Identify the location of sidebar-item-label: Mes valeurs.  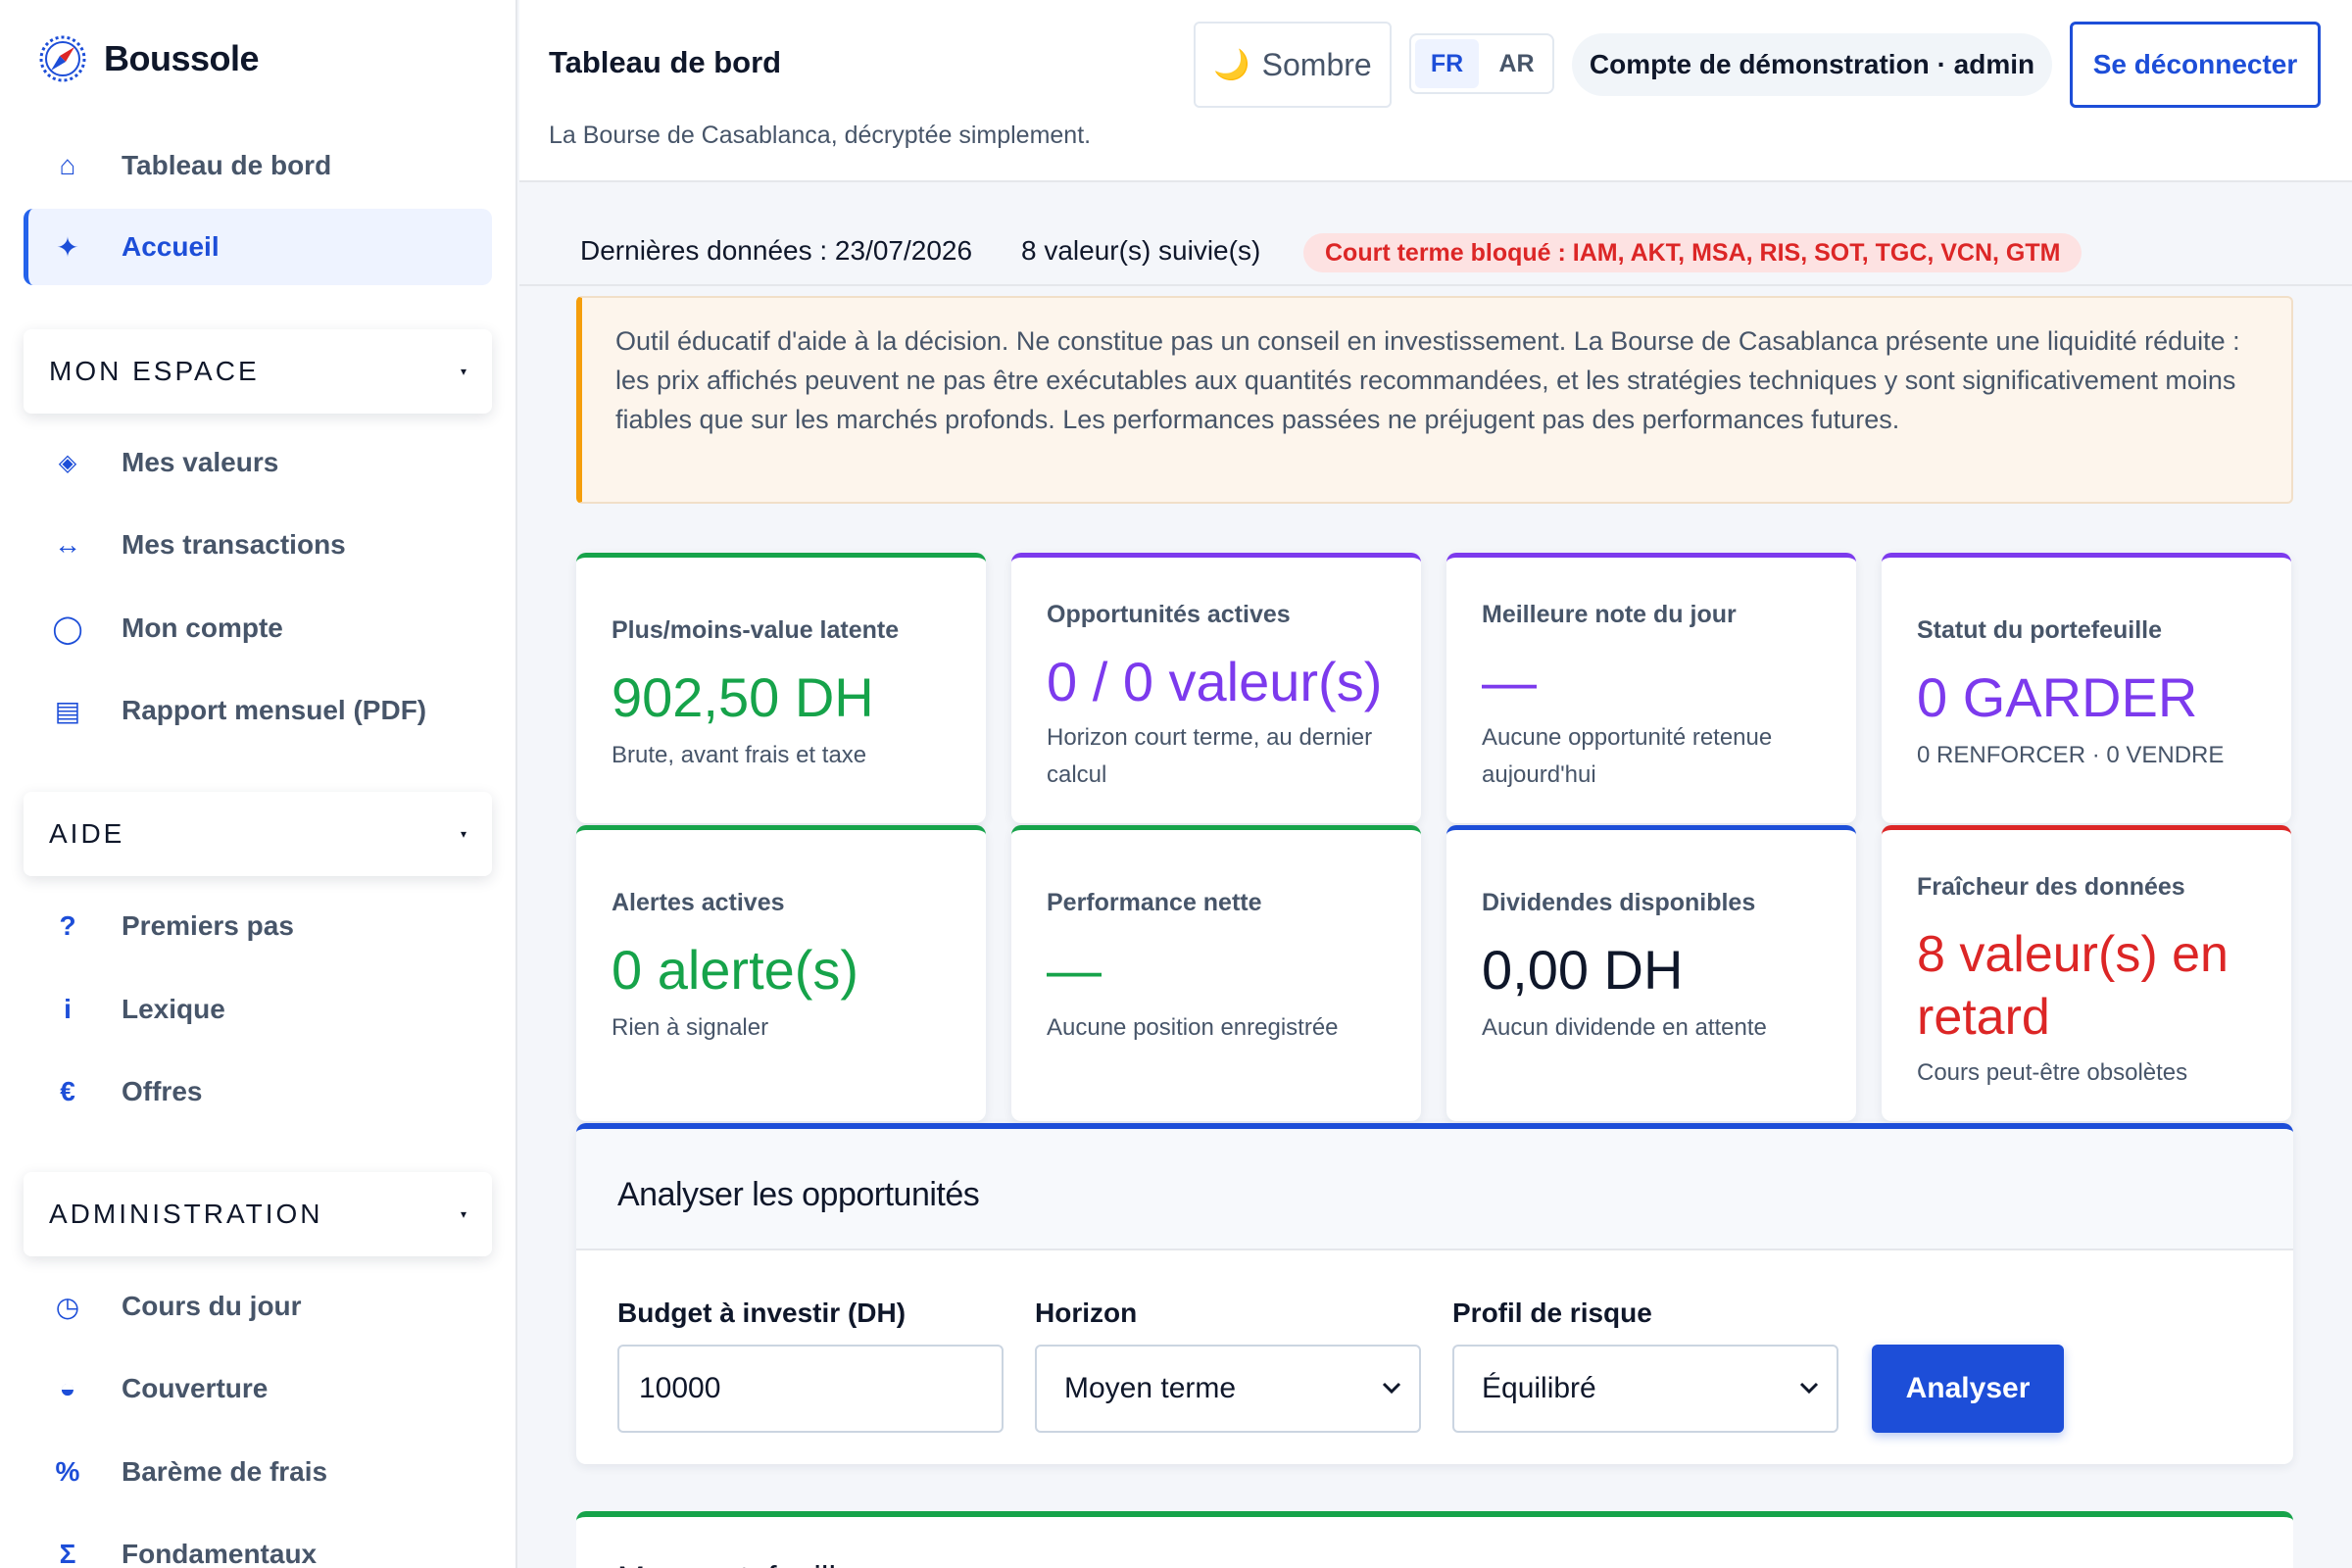
(200, 462).